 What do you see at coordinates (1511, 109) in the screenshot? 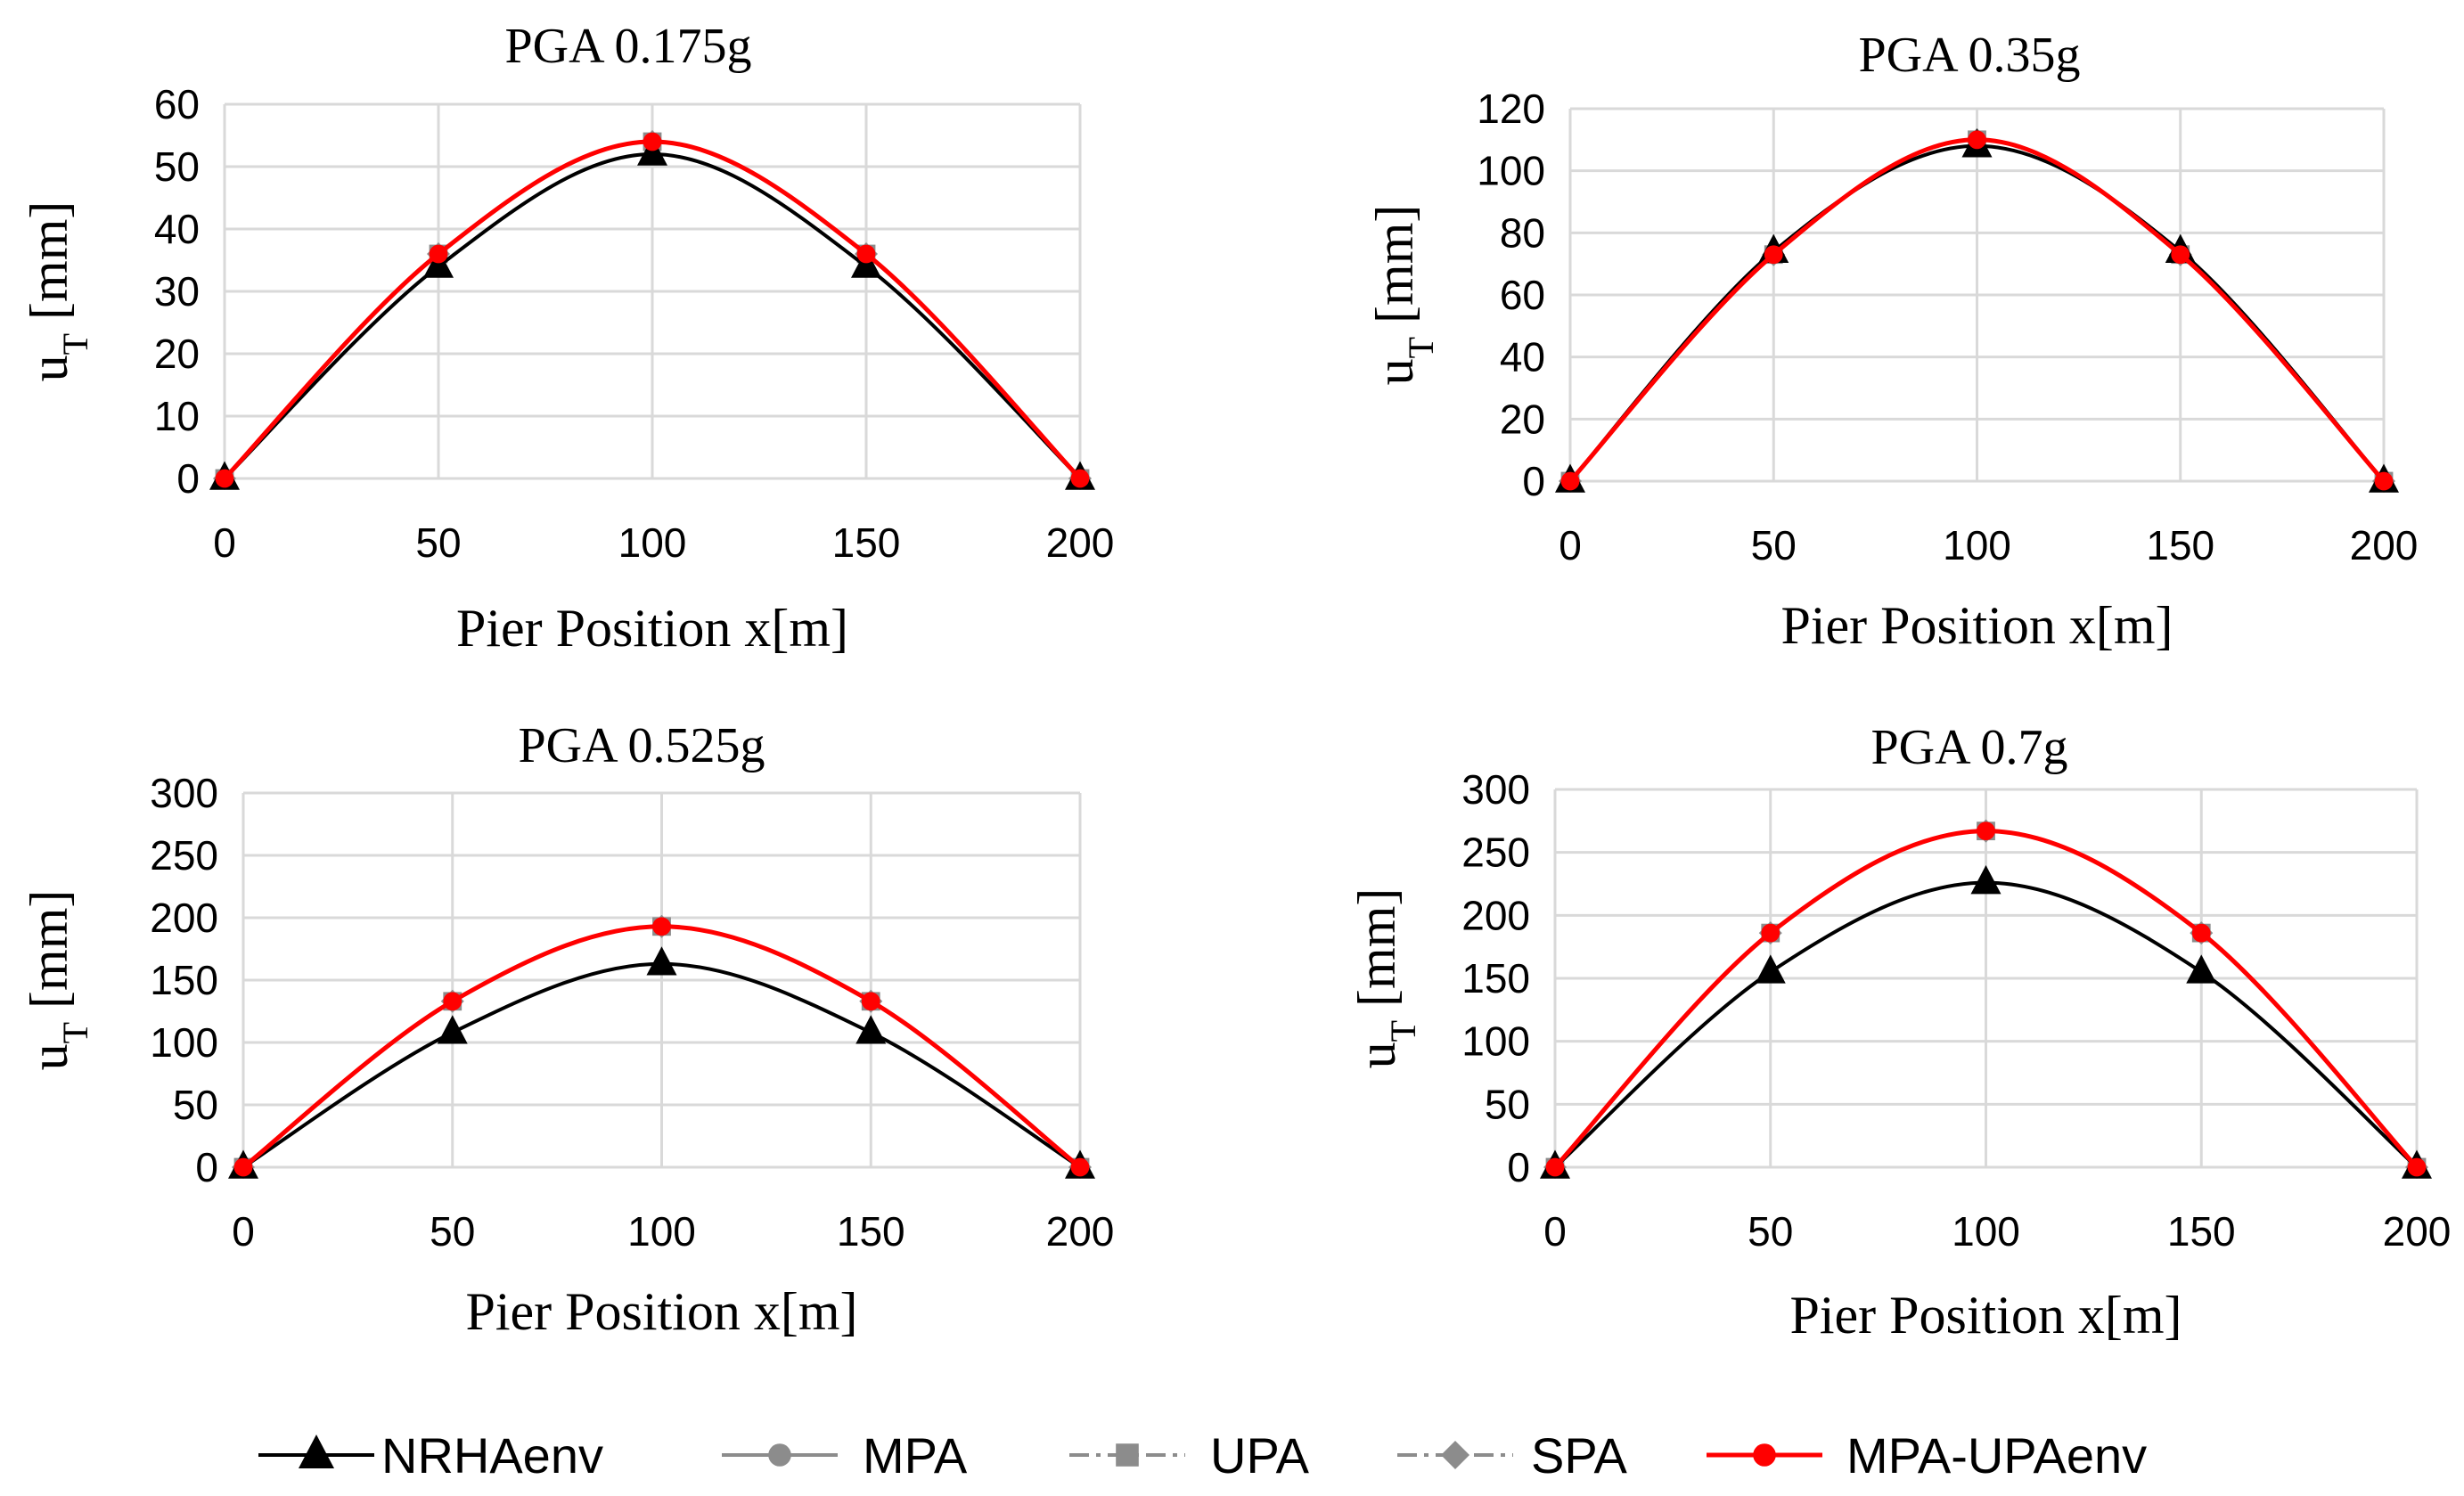
I see `y-tick-label: 120` at bounding box center [1511, 109].